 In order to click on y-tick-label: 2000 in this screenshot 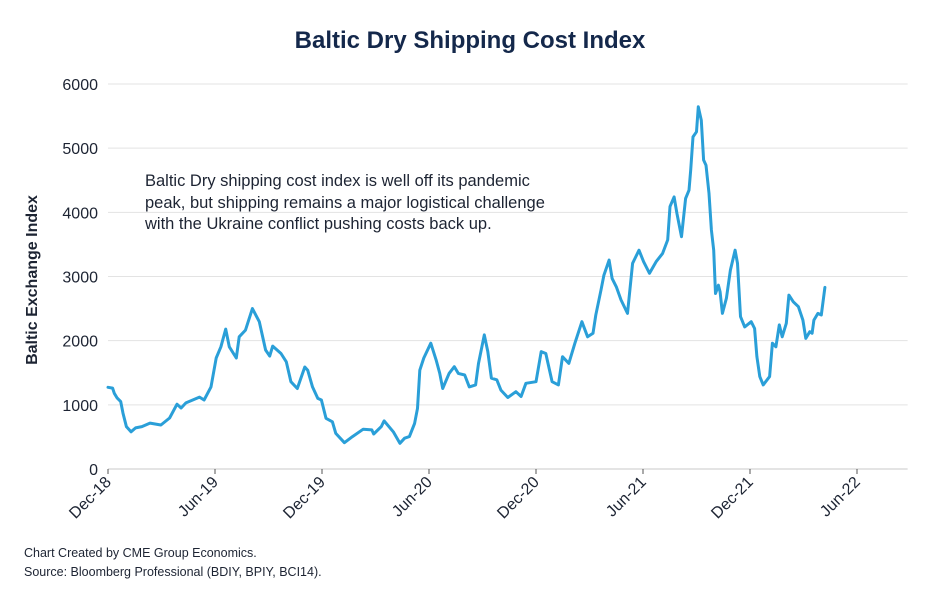, I will do `click(80, 342)`.